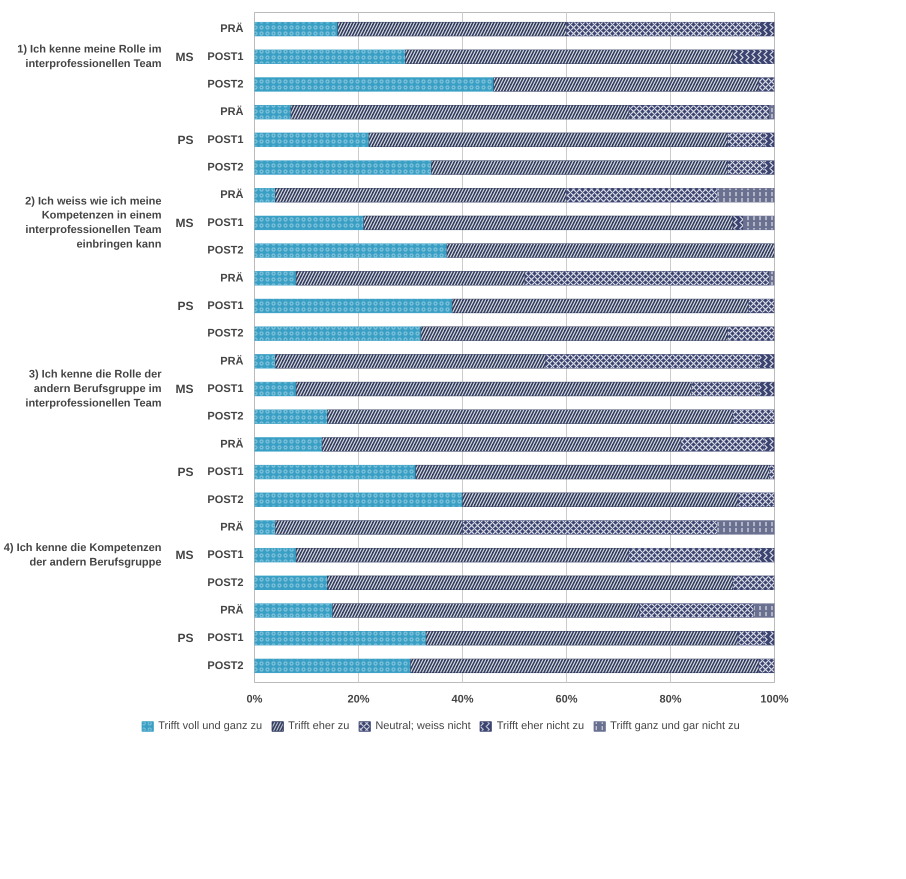  Describe the element at coordinates (670, 700) in the screenshot. I see `x-tick-label: 80%` at that location.